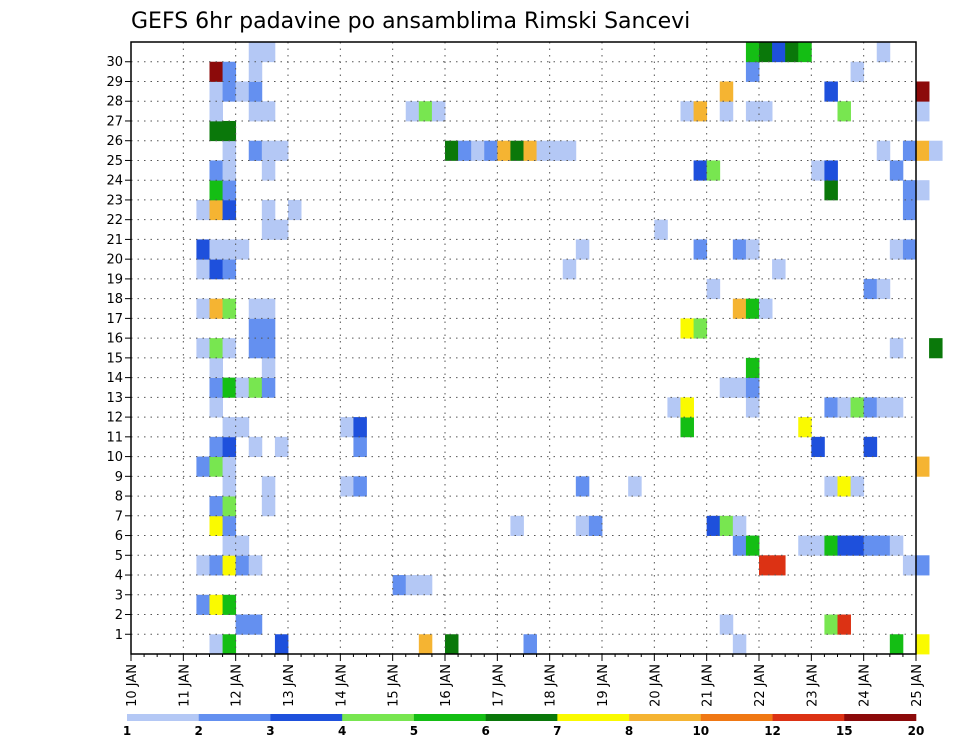 This screenshot has width=960, height=746. I want to click on x-tick-label: 21 JAN, so click(708, 685).